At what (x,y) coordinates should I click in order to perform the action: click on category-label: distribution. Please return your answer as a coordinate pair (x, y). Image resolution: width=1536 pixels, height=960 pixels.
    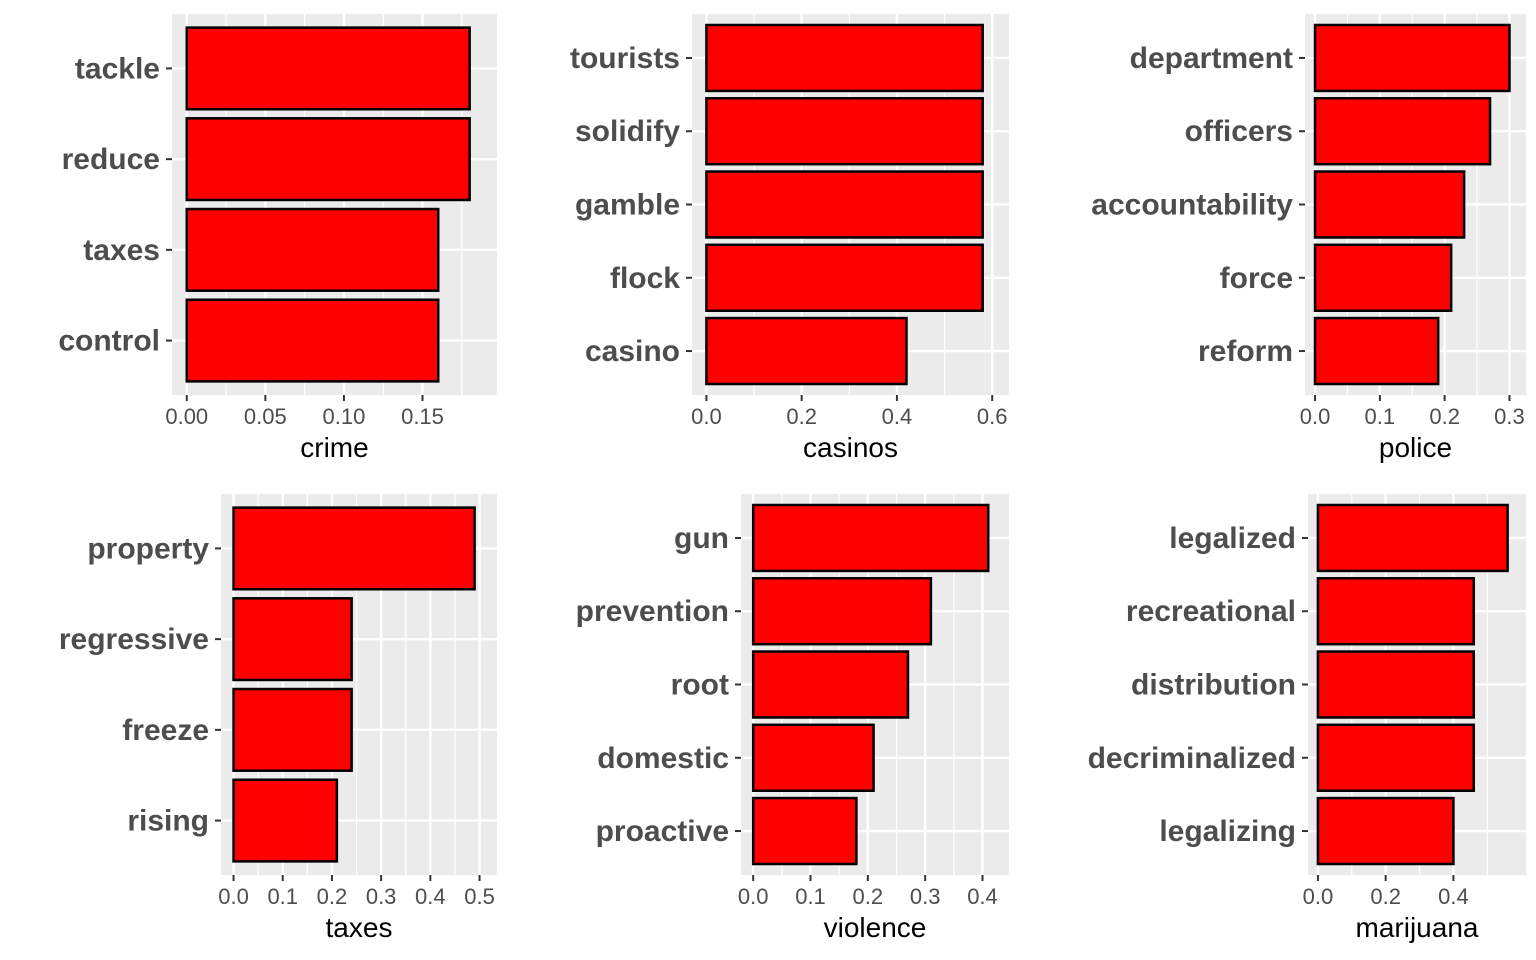
    Looking at the image, I should click on (1213, 685).